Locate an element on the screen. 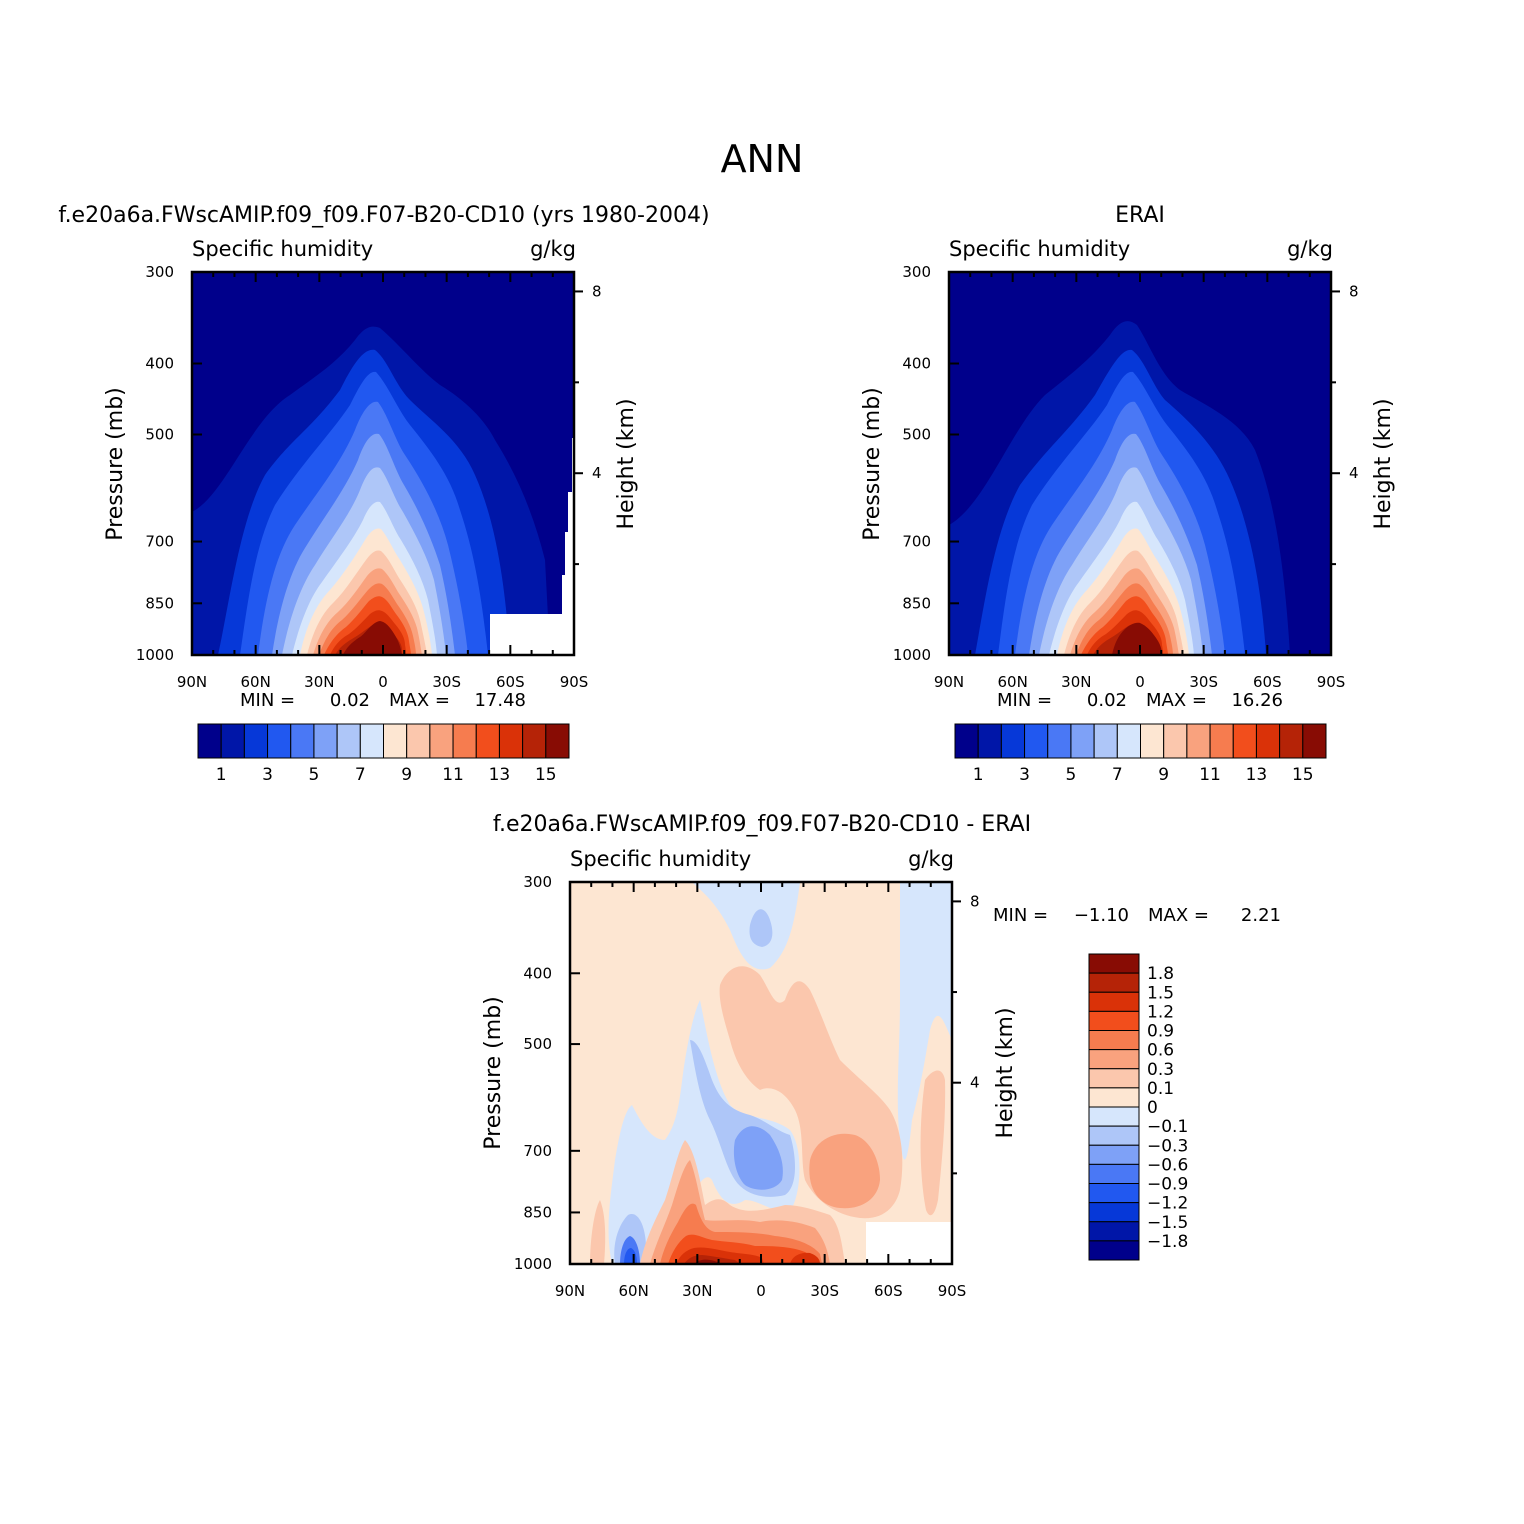 The image size is (1524, 1524). colorbar-label: −0.3 is located at coordinates (1167, 1146).